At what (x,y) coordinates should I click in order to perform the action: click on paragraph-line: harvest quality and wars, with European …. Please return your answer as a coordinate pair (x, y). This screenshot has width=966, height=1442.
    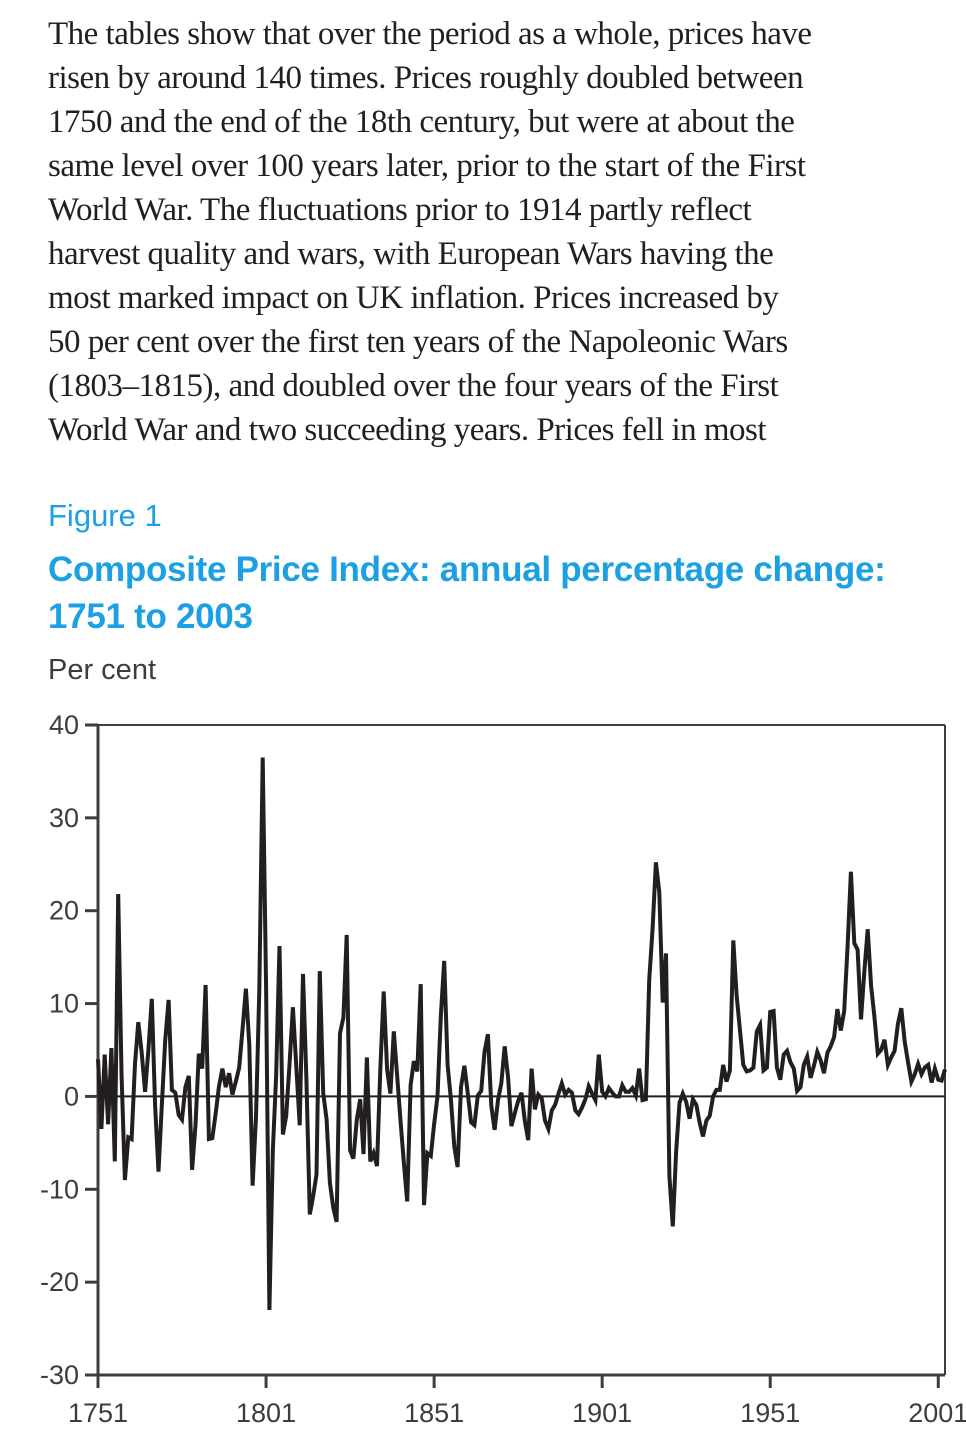
    Looking at the image, I should click on (411, 254).